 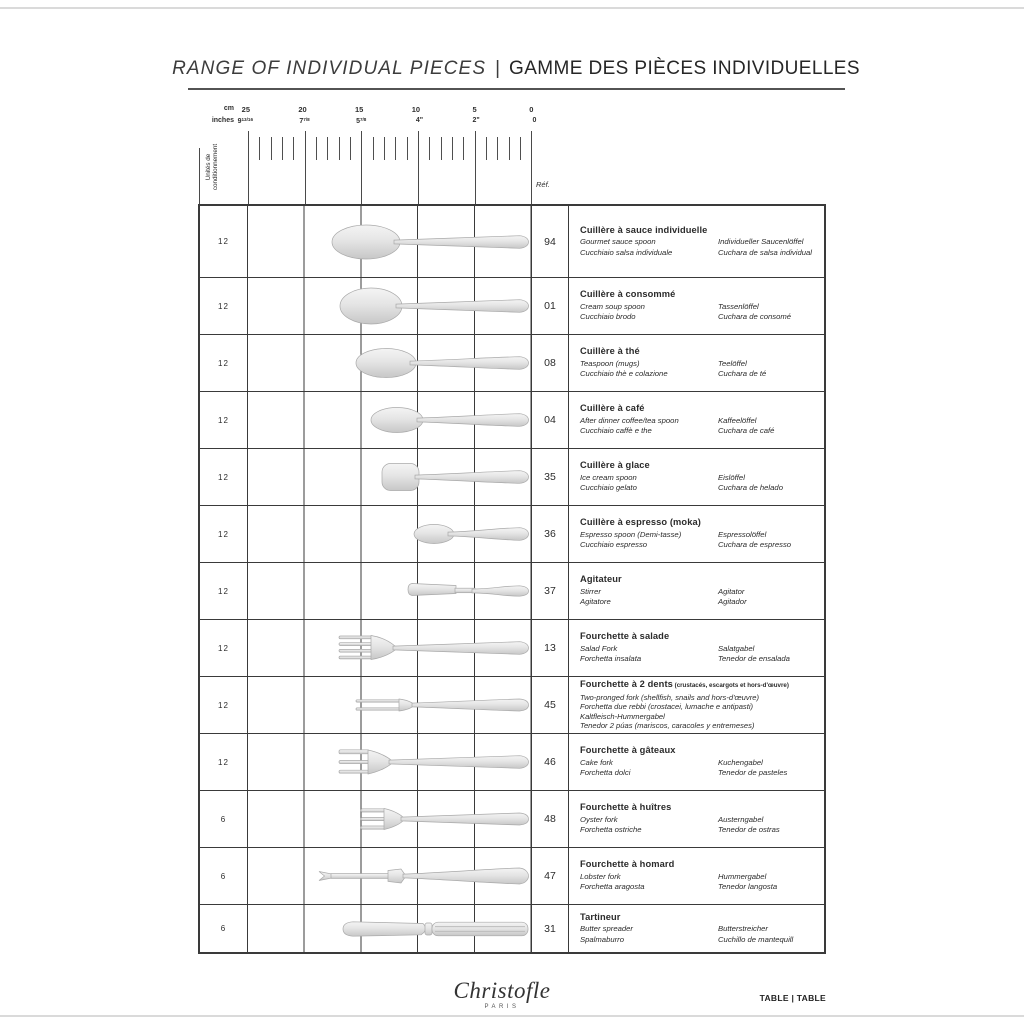 I want to click on lobster-fork-icon, so click(x=423, y=876).